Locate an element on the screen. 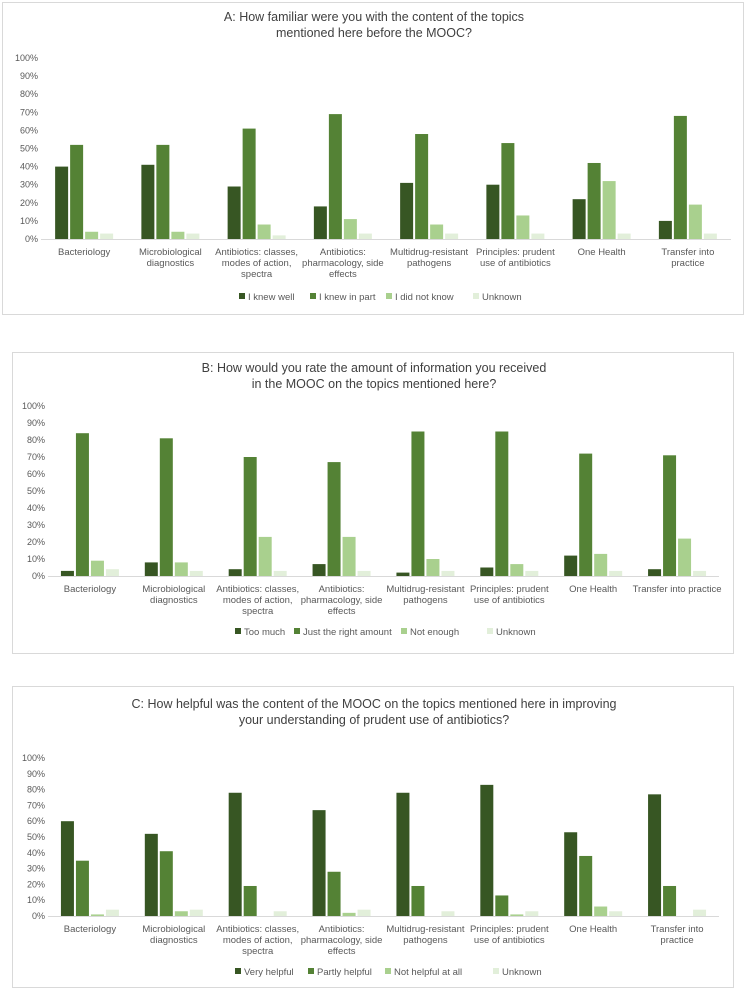  chart-c-category-line: practice is located at coordinates (676, 940).